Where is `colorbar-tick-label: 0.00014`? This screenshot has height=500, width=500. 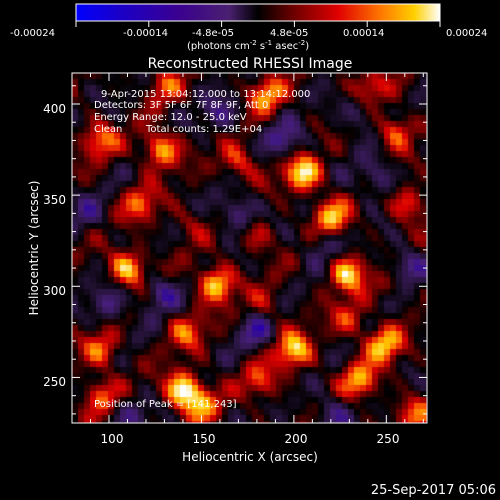
colorbar-tick-label: 0.00014 is located at coordinates (363, 33).